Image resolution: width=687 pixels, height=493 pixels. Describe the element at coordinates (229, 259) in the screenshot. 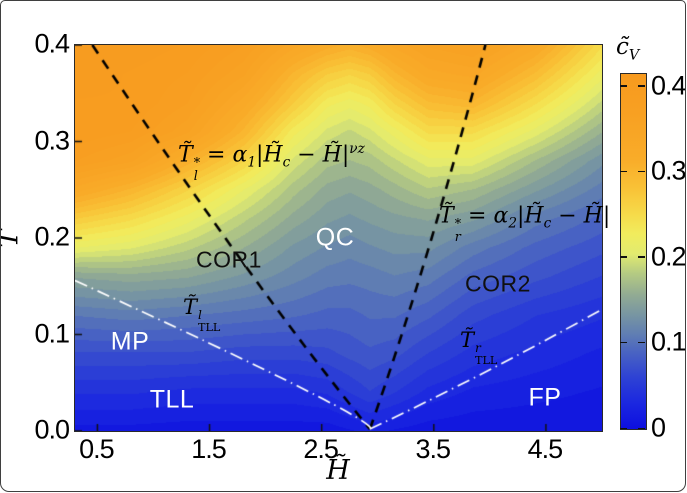

I see `phase-label-cor1: COR1` at that location.